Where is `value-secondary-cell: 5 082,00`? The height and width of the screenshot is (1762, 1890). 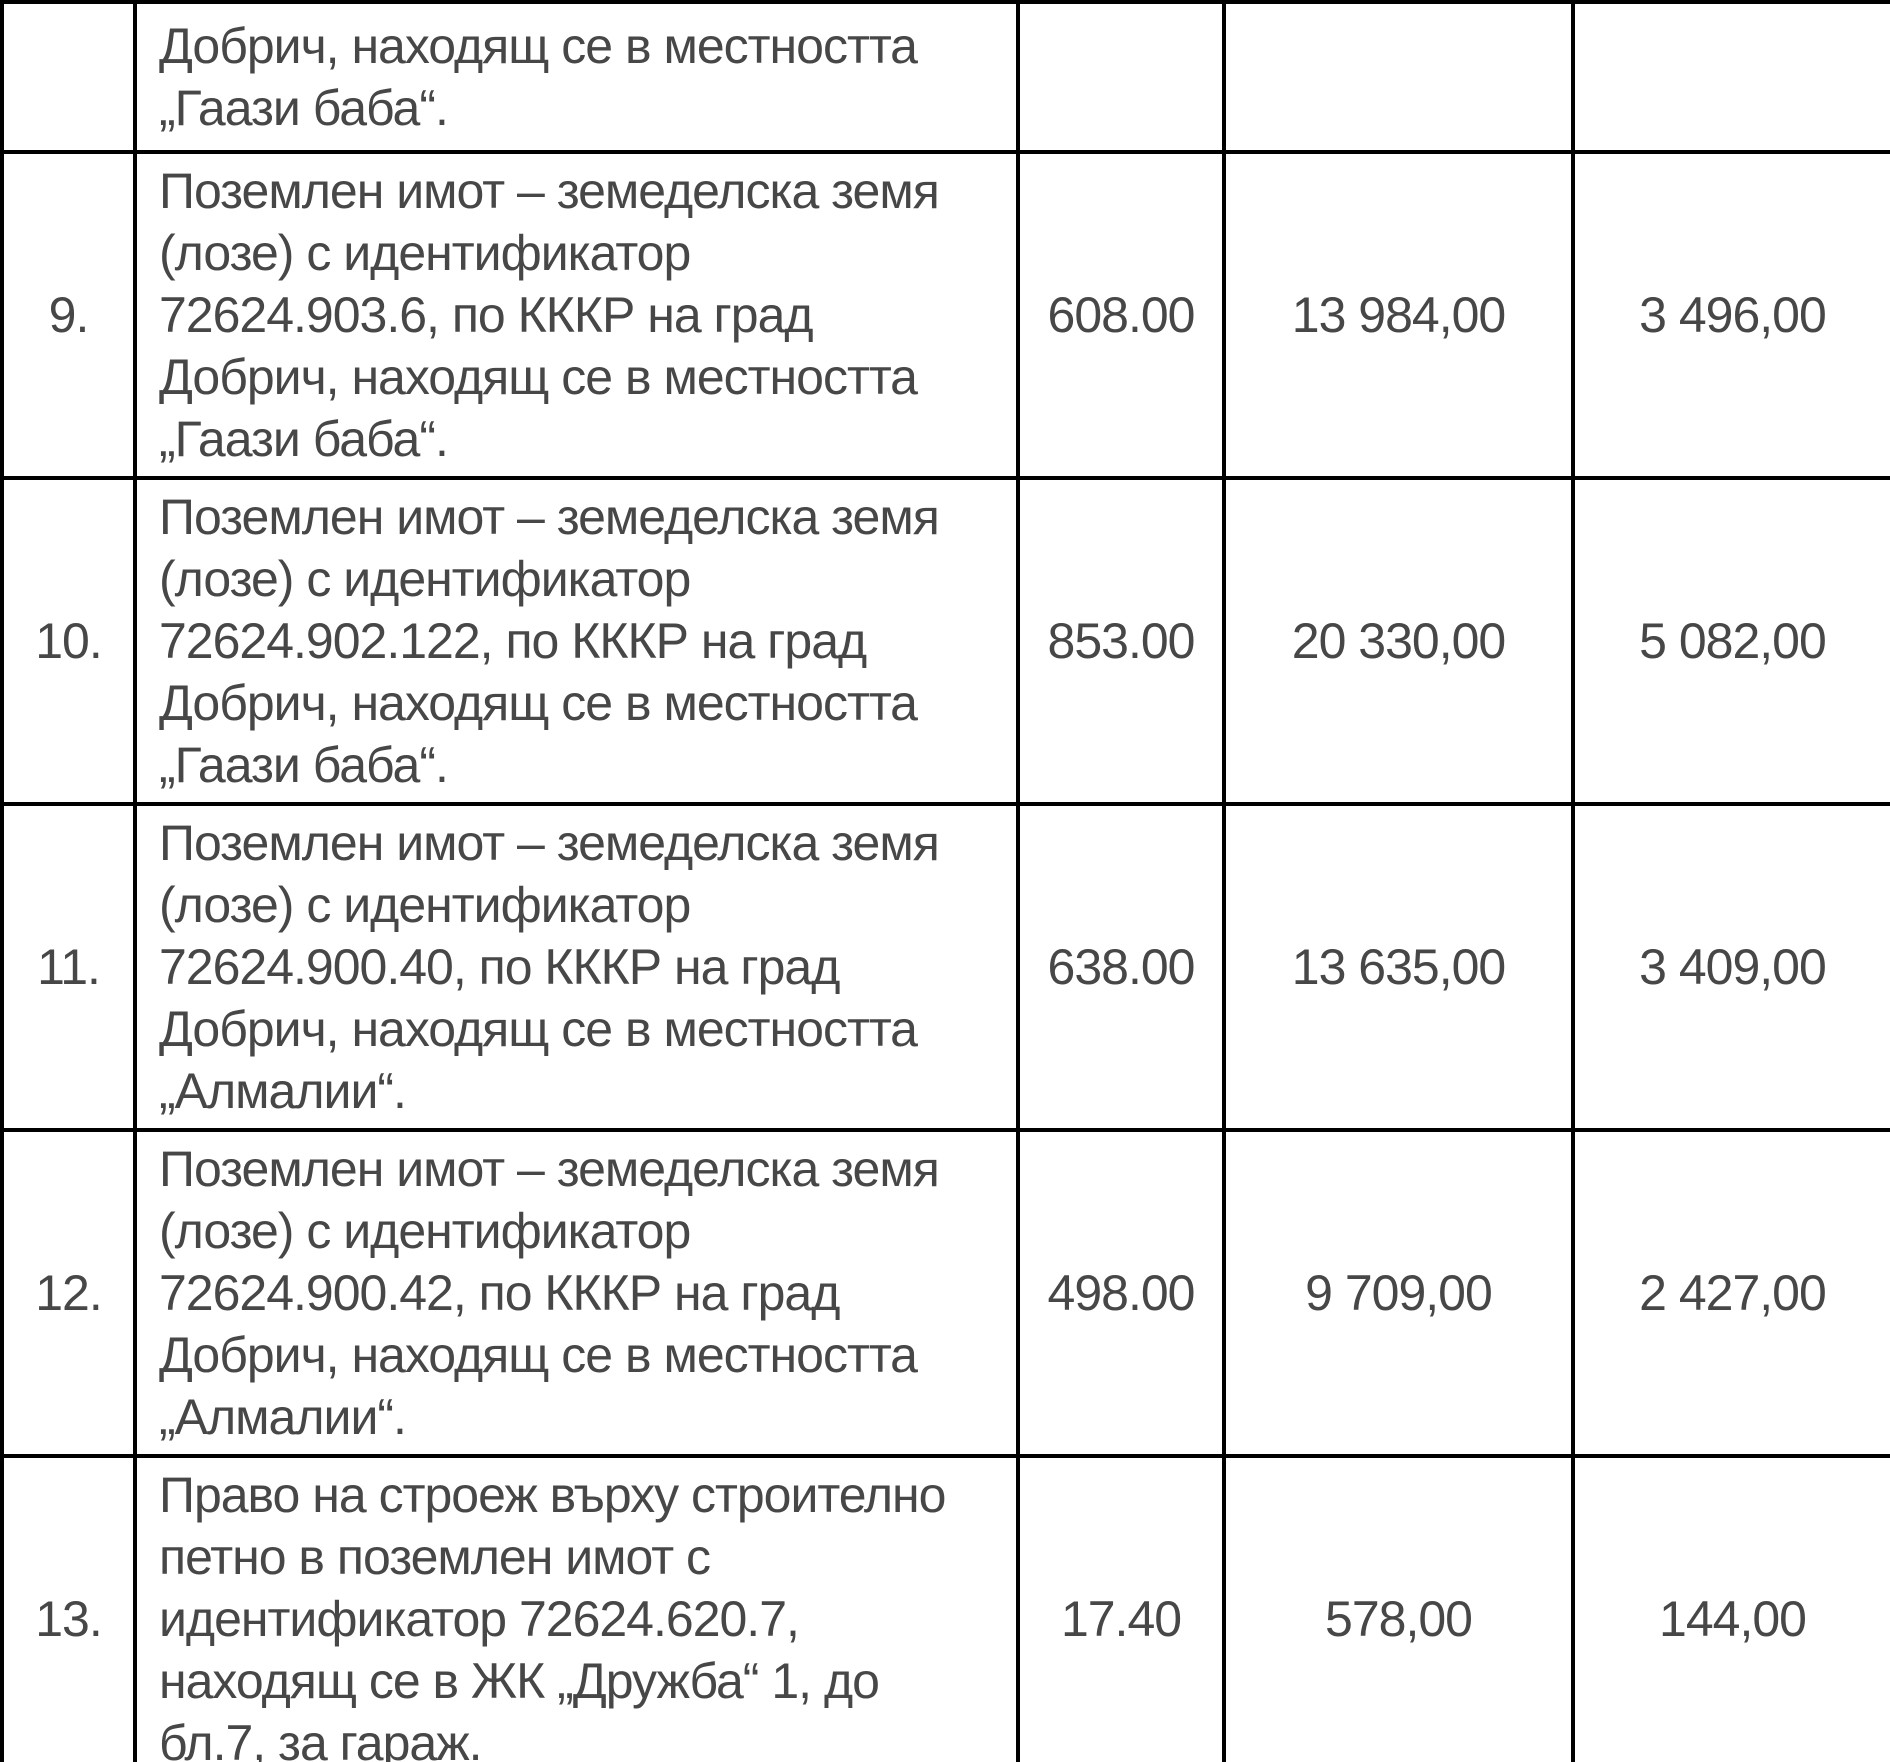
value-secondary-cell: 5 082,00 is located at coordinates (1730, 641).